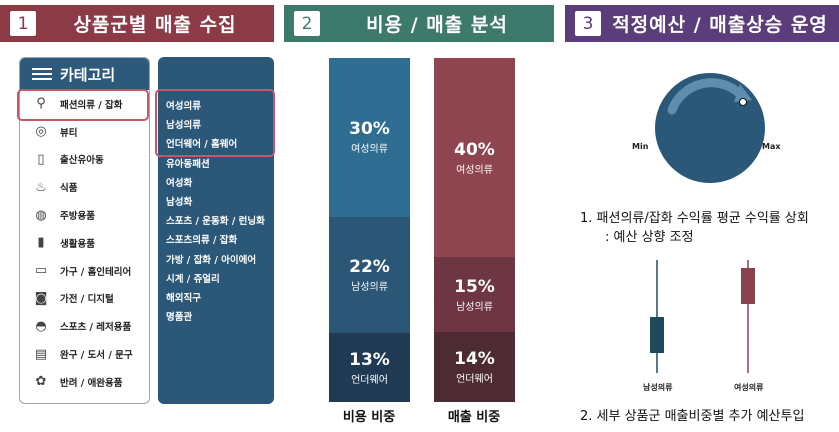 This screenshot has width=839, height=432. Describe the element at coordinates (720, 25) in the screenshot. I see `step-title: 적정예산 / 매출상승 운영` at that location.